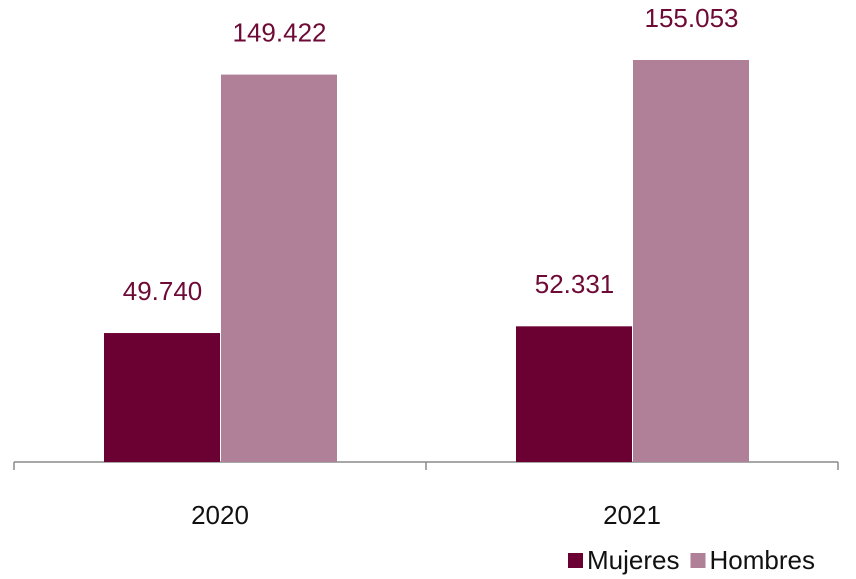 This screenshot has width=856, height=579. I want to click on legend-label: Hombres, so click(761, 560).